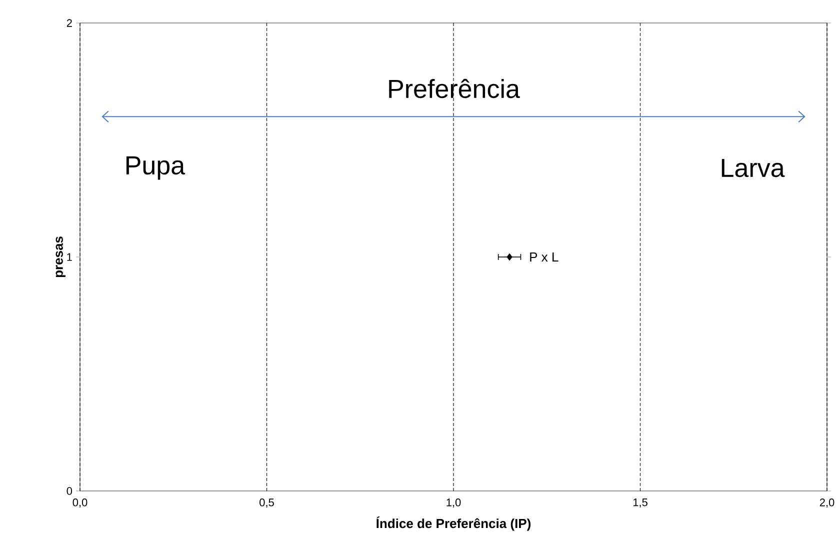 The height and width of the screenshot is (556, 840). Describe the element at coordinates (454, 88) in the screenshot. I see `annotation: Preferência` at that location.